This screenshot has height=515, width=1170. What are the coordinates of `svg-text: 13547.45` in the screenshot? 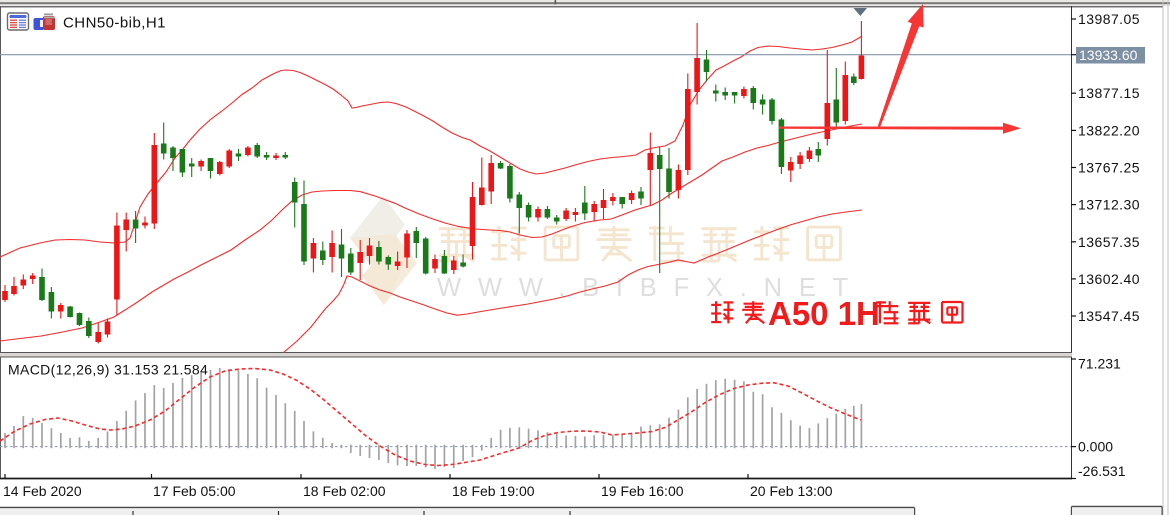 It's located at (1109, 316).